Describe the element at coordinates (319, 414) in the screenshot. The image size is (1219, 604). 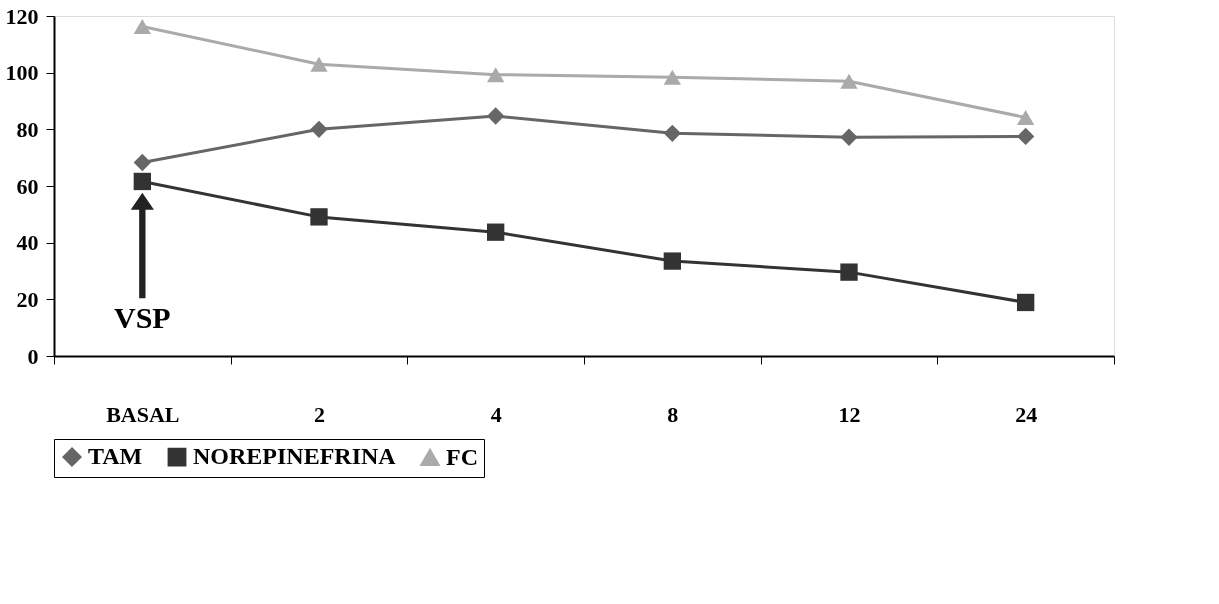
I see `x-tick-label: 2` at that location.